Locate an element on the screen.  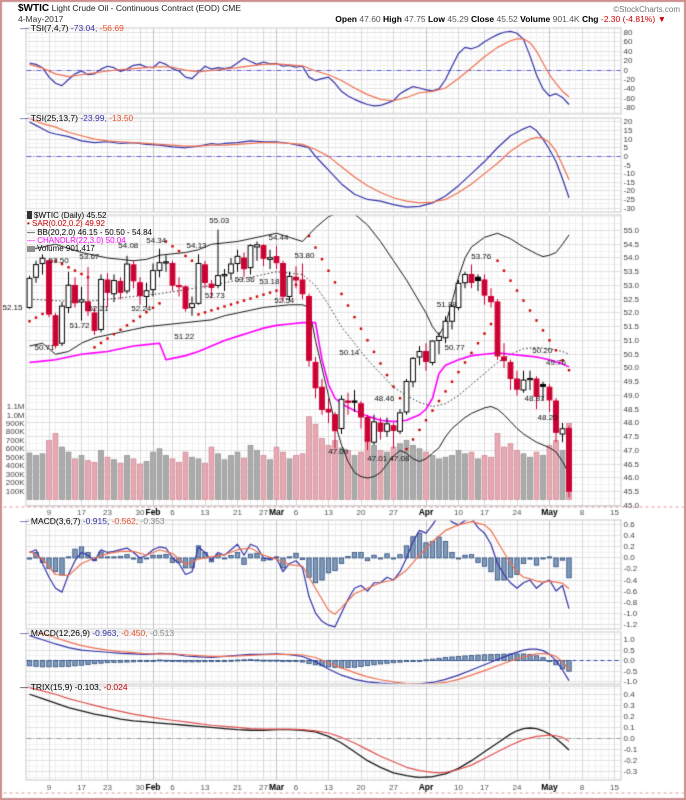
macd-slow-hist-value: -0.513 is located at coordinates (162, 633).